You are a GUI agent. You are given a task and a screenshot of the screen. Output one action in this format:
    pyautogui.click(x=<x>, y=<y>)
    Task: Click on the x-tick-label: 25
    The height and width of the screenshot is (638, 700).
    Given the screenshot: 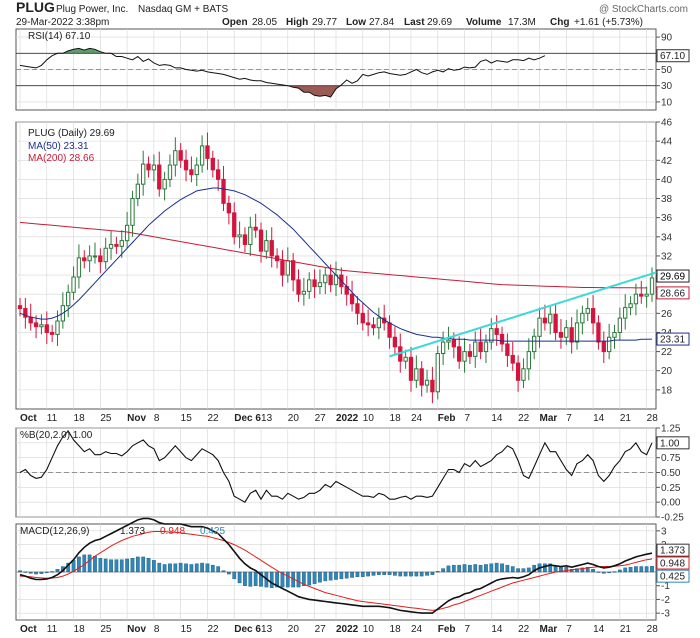 What is the action you would take?
    pyautogui.click(x=106, y=629)
    